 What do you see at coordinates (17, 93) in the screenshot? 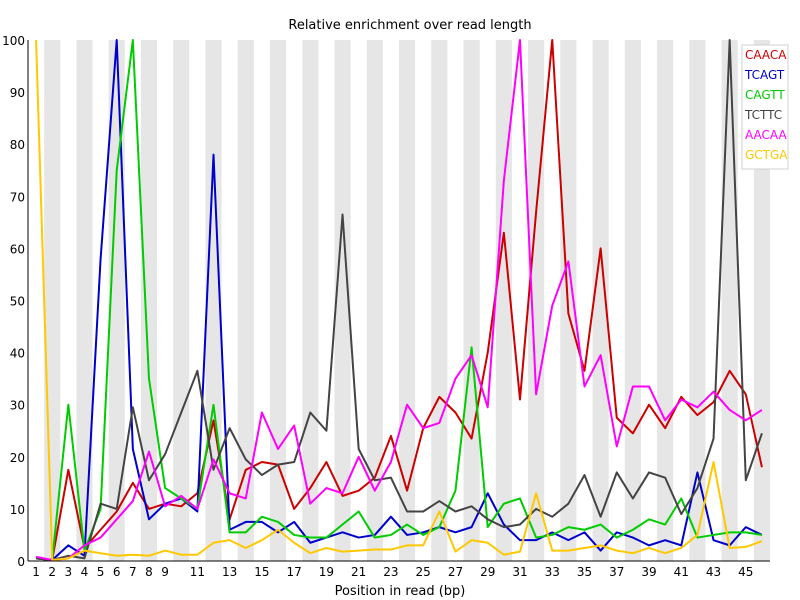
I see `y-tick-label: 90` at bounding box center [17, 93].